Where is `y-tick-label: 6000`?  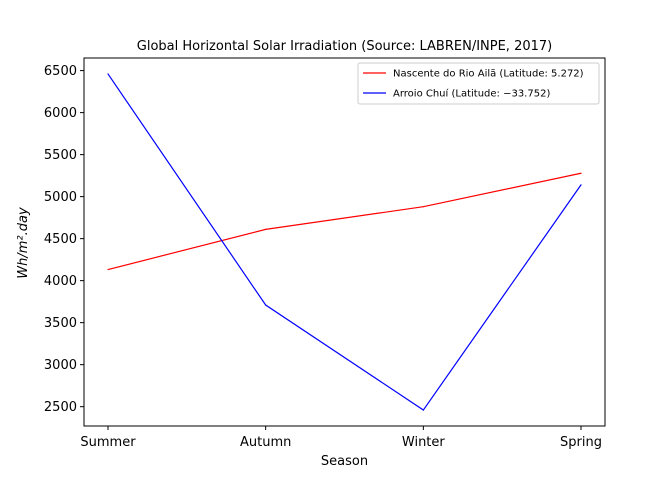
y-tick-label: 6000 is located at coordinates (60, 113).